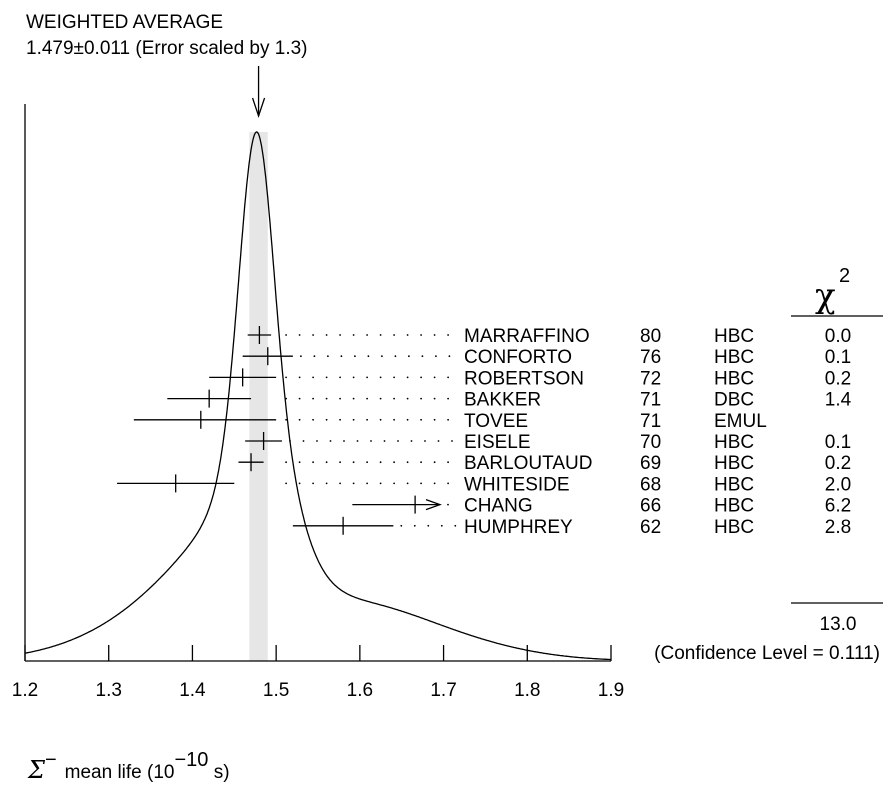 Image resolution: width=883 pixels, height=786 pixels. Describe the element at coordinates (276, 690) in the screenshot. I see `x-tick-label-3: 1.5` at that location.